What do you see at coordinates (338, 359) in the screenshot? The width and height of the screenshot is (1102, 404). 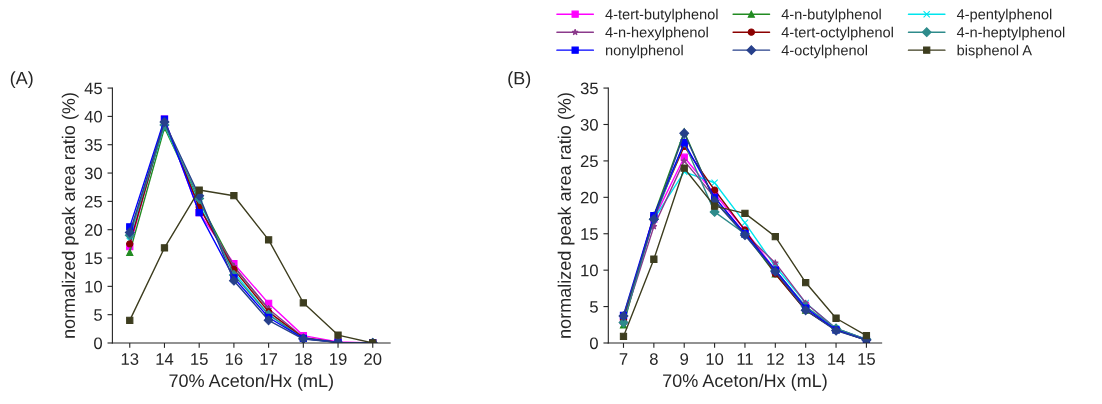 I see `x-tick-label: 19` at bounding box center [338, 359].